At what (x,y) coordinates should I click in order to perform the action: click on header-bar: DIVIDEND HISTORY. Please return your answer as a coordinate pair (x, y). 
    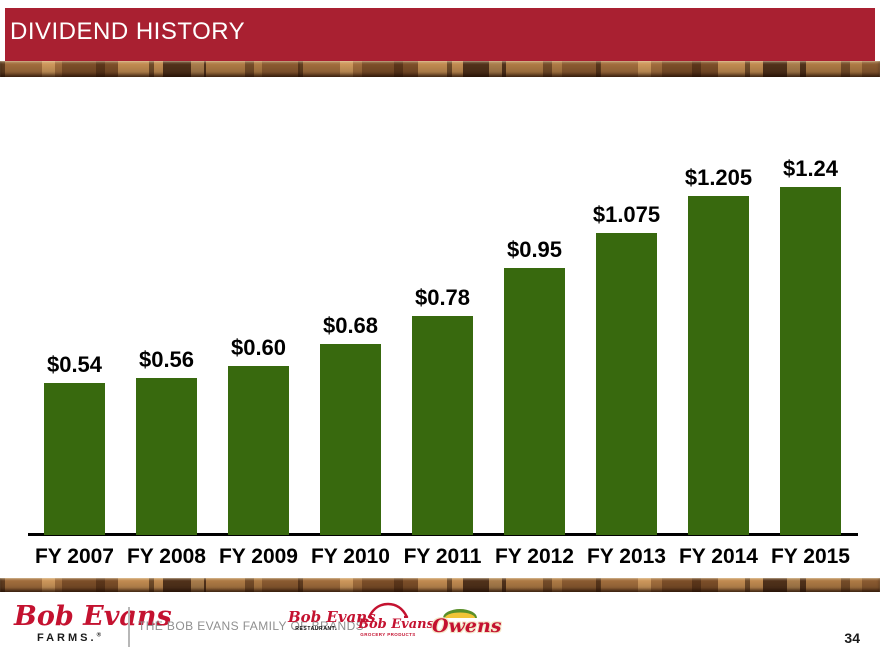
    Looking at the image, I should click on (440, 34).